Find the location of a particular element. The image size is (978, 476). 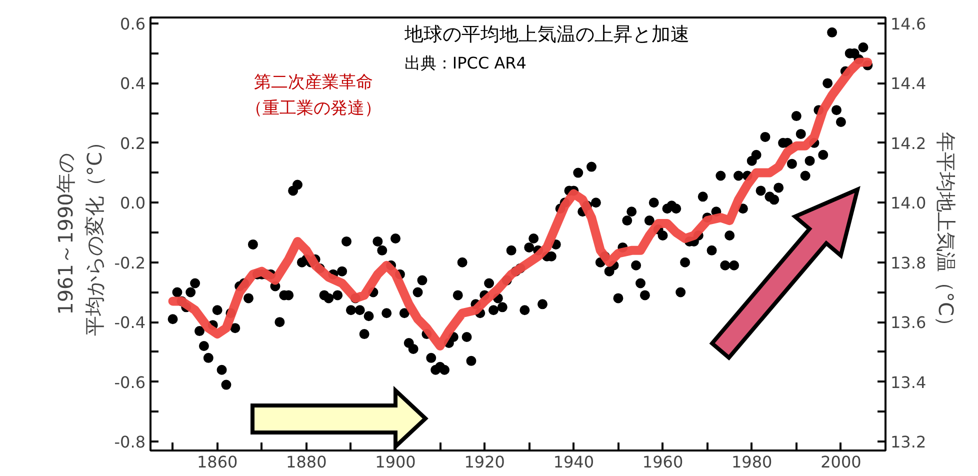

text: 出典：IPCC AR4 is located at coordinates (465, 62).